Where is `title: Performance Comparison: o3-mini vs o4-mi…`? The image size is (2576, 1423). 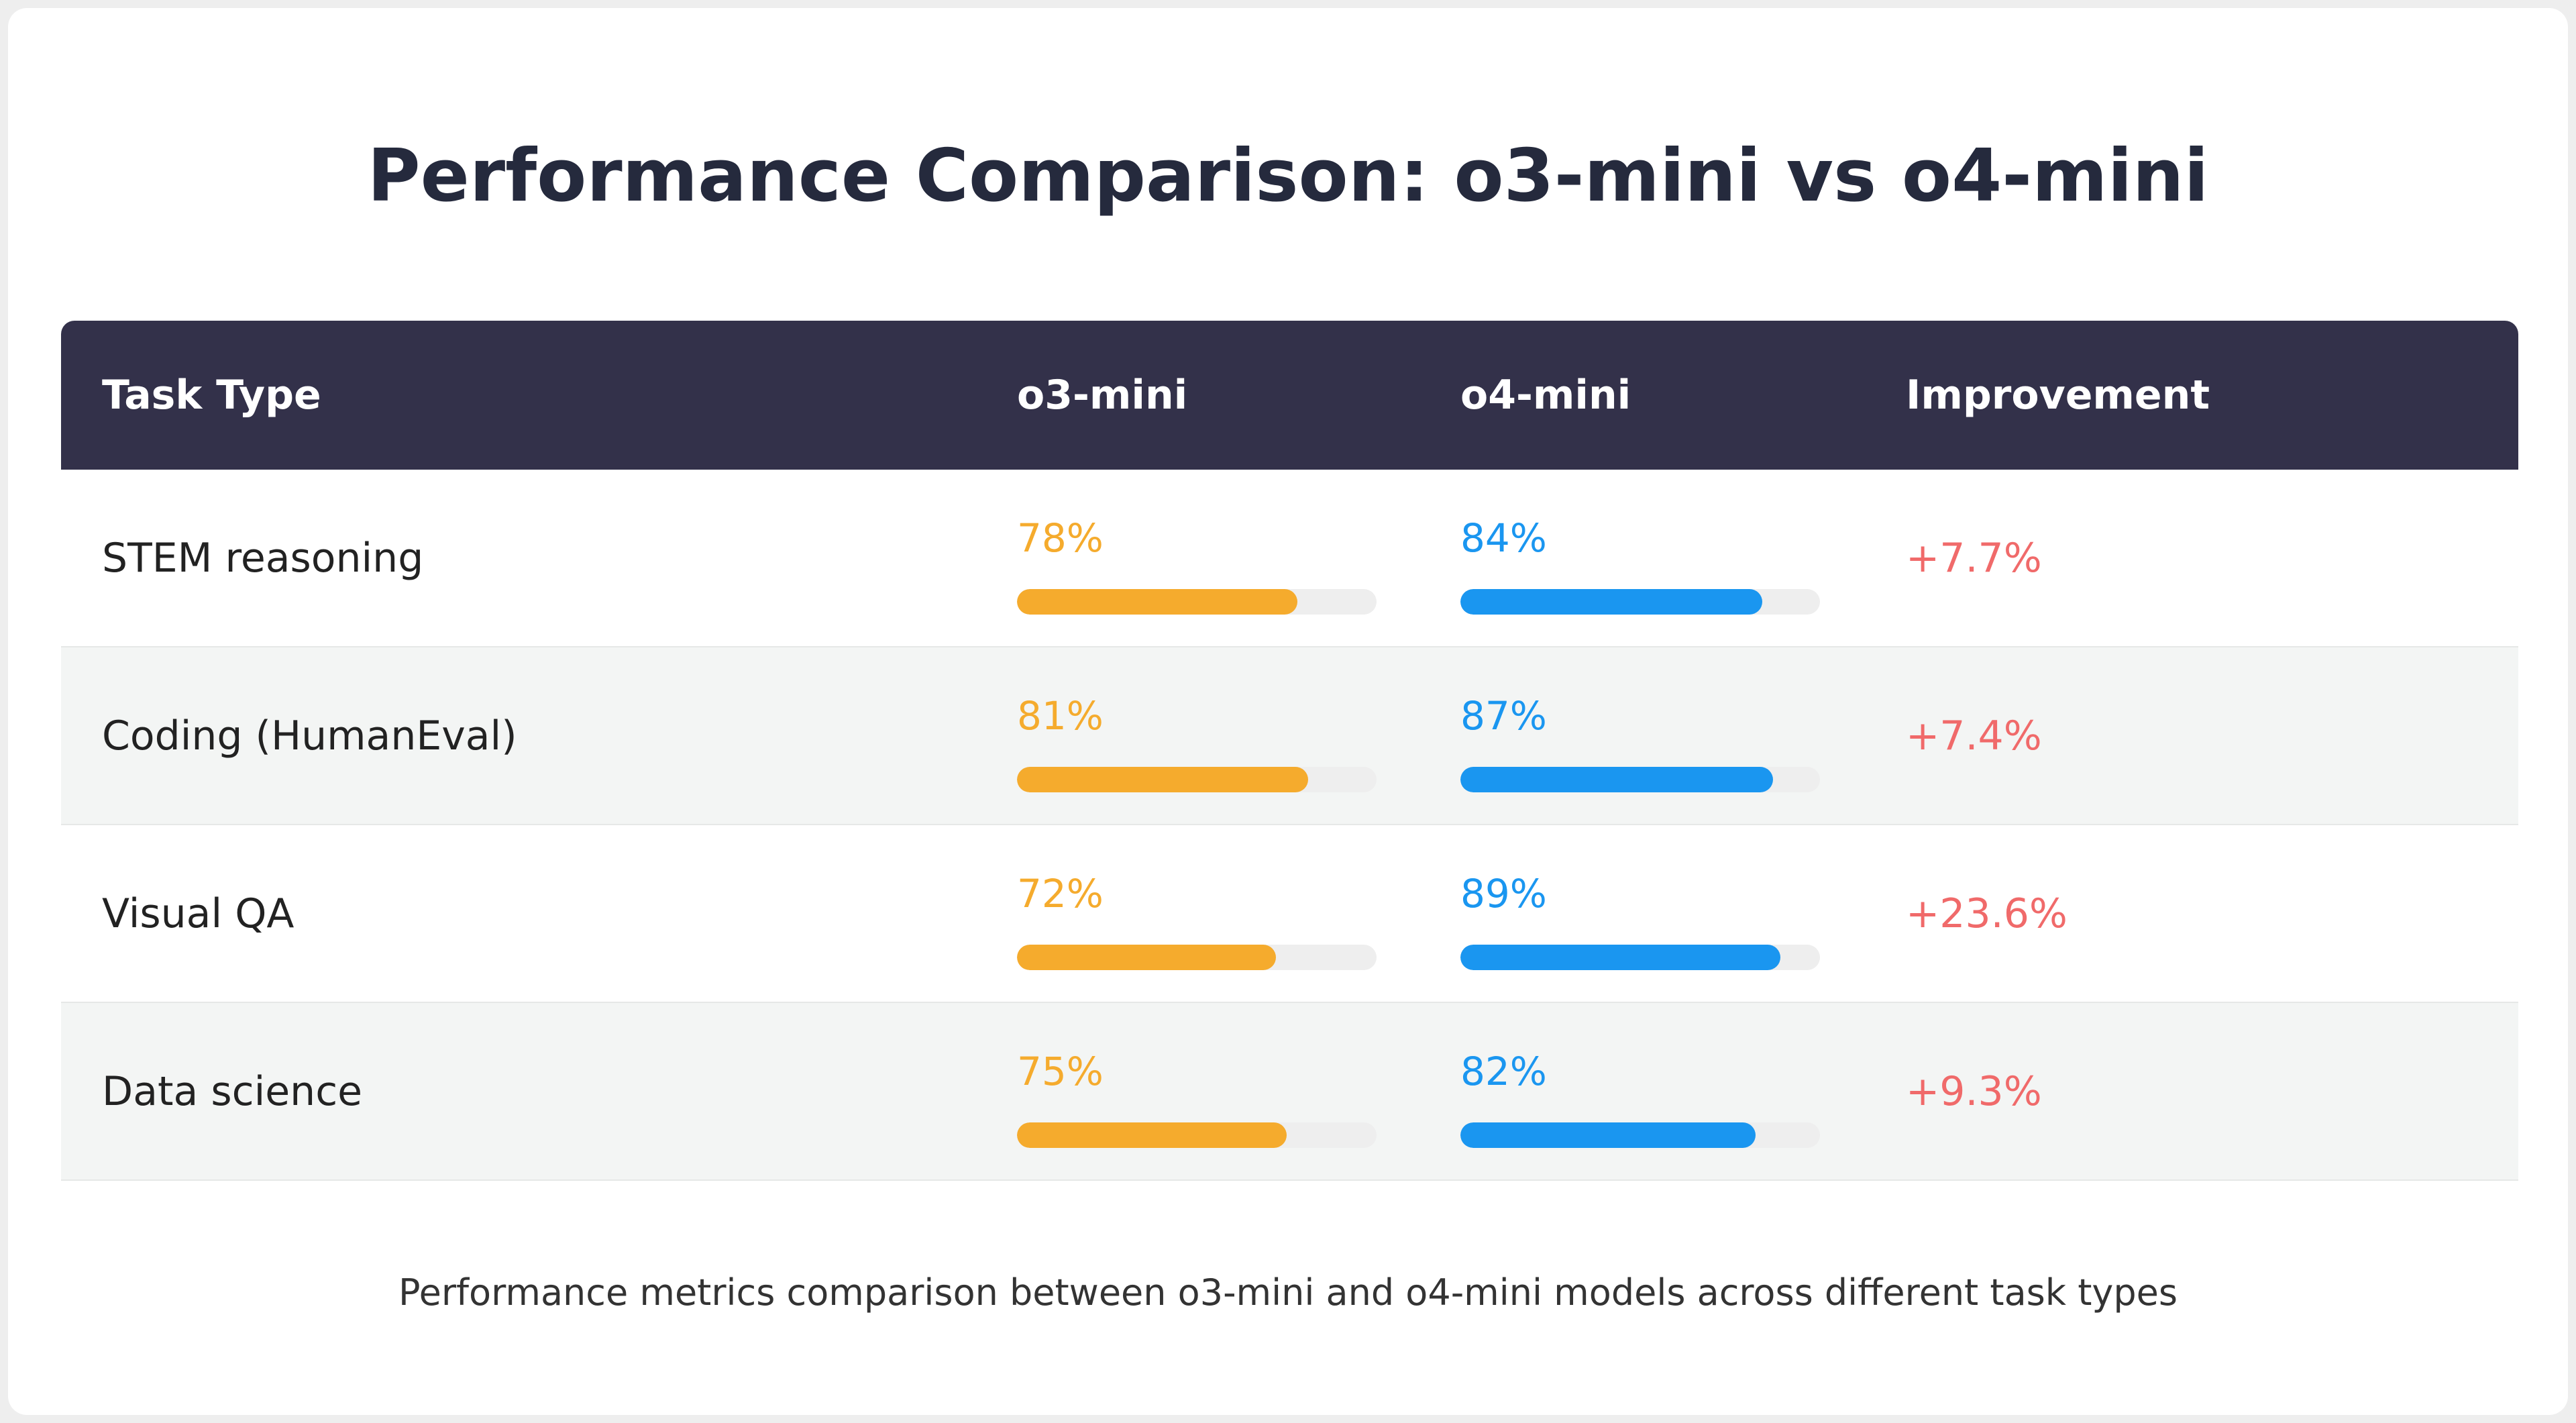
title: Performance Comparison: o3-mini vs o4-mi… is located at coordinates (1288, 176).